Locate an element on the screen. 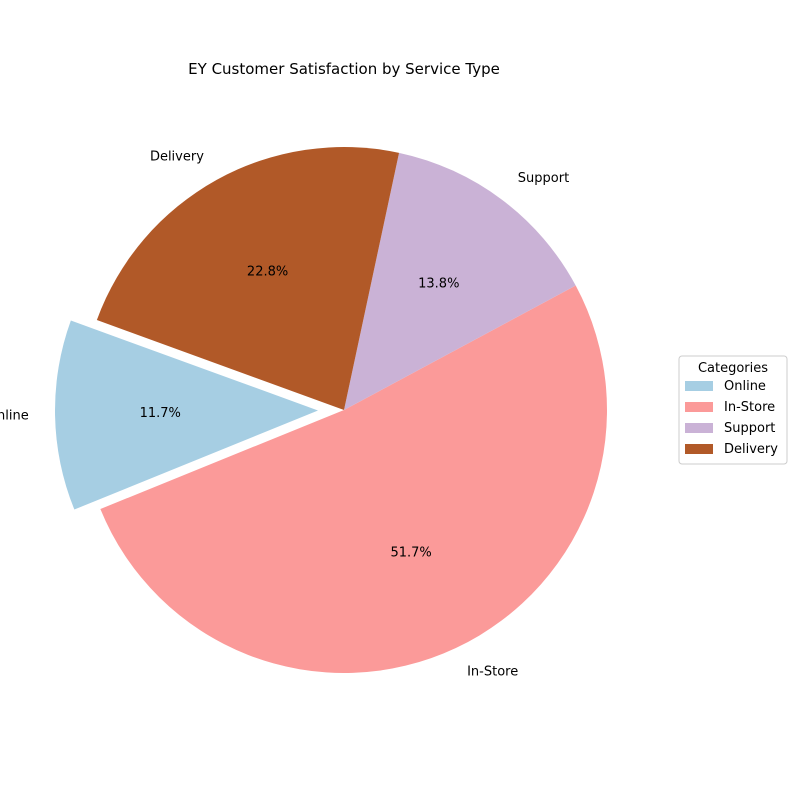 The height and width of the screenshot is (804, 800). pie-slice-delivery is located at coordinates (248, 278).